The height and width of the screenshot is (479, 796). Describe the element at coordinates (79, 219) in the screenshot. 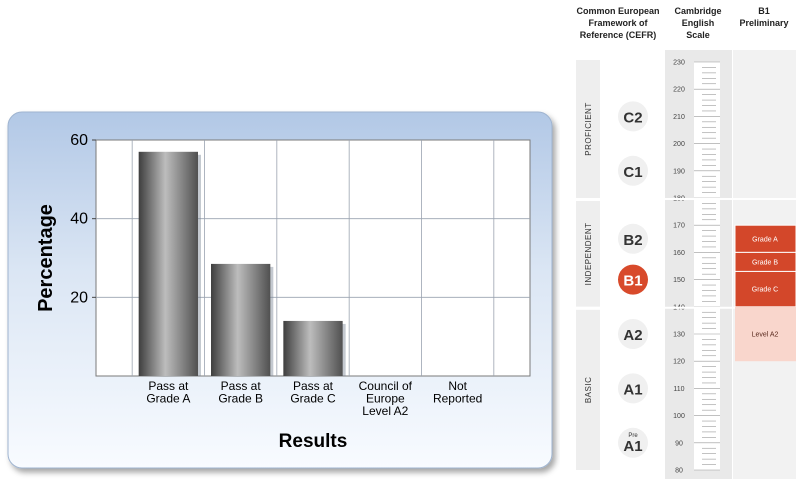

I see `y-tick-label: 40` at that location.